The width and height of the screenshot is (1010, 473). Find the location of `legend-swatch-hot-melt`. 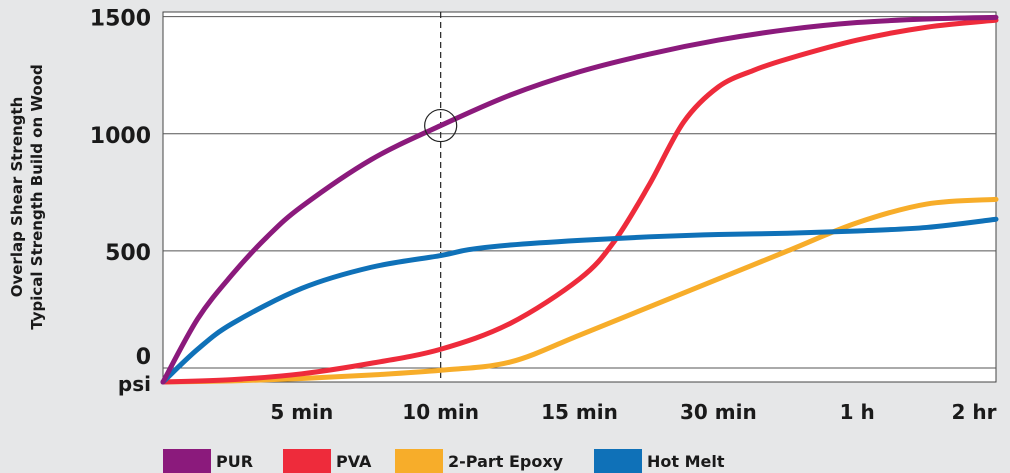

legend-swatch-hot-melt is located at coordinates (618, 461).